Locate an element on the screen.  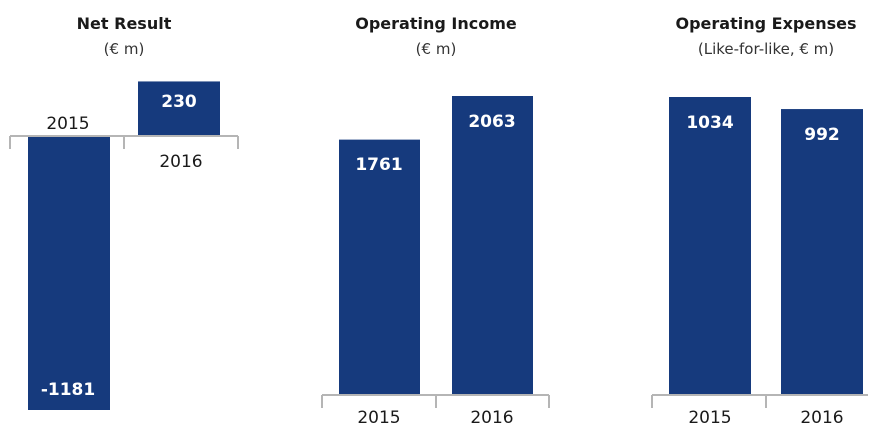
net-result-subtitle: (€ m) is located at coordinates (124, 49).